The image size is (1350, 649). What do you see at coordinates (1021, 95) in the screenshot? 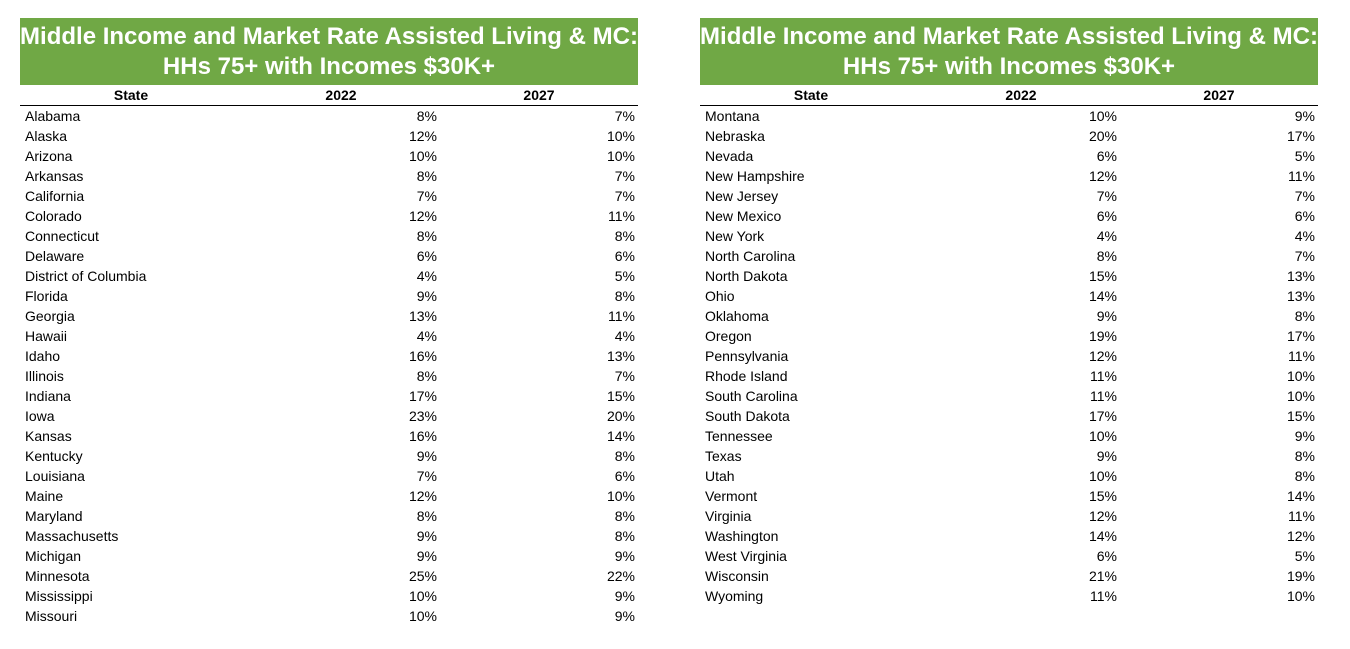
I see `column-header-2022: 2022` at bounding box center [1021, 95].